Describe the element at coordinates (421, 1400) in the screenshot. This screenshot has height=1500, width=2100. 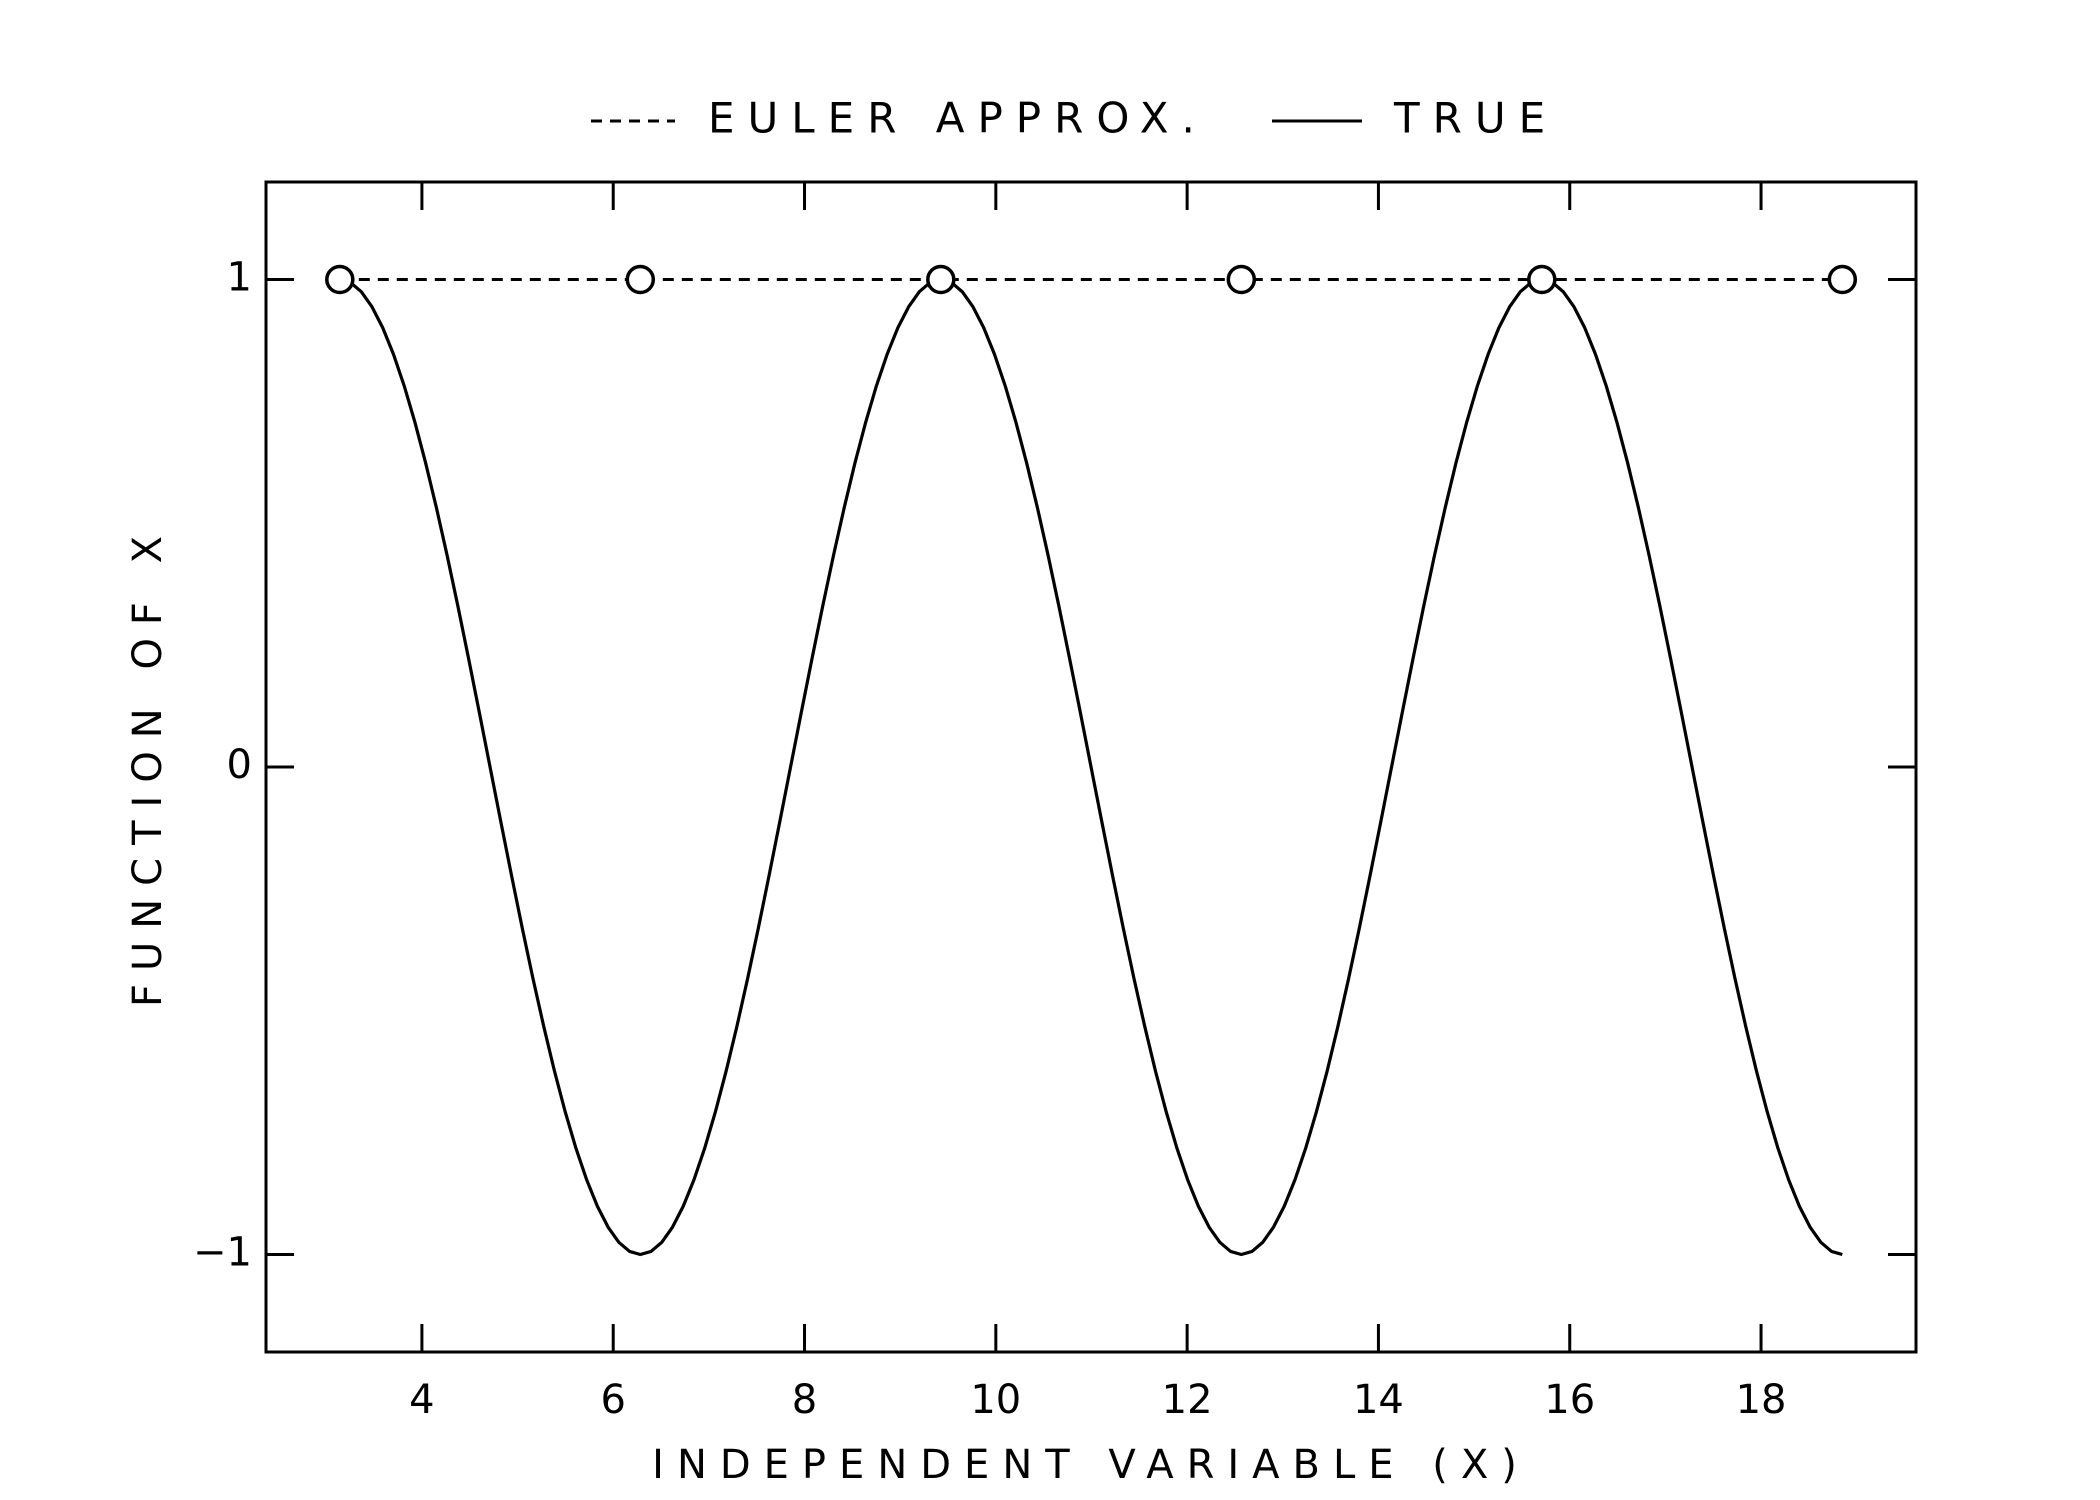
I see `x-tick-label: 4` at that location.